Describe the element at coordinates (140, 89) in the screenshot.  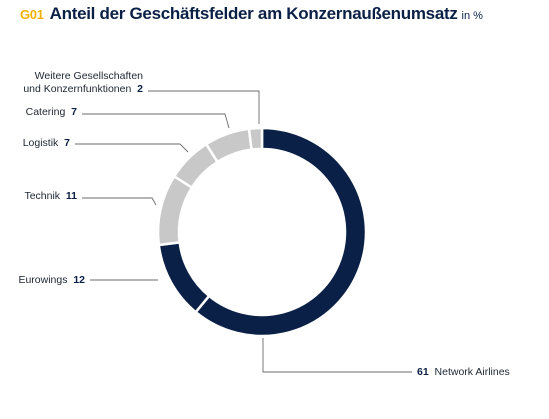
I see `slice-value-6: 2` at that location.